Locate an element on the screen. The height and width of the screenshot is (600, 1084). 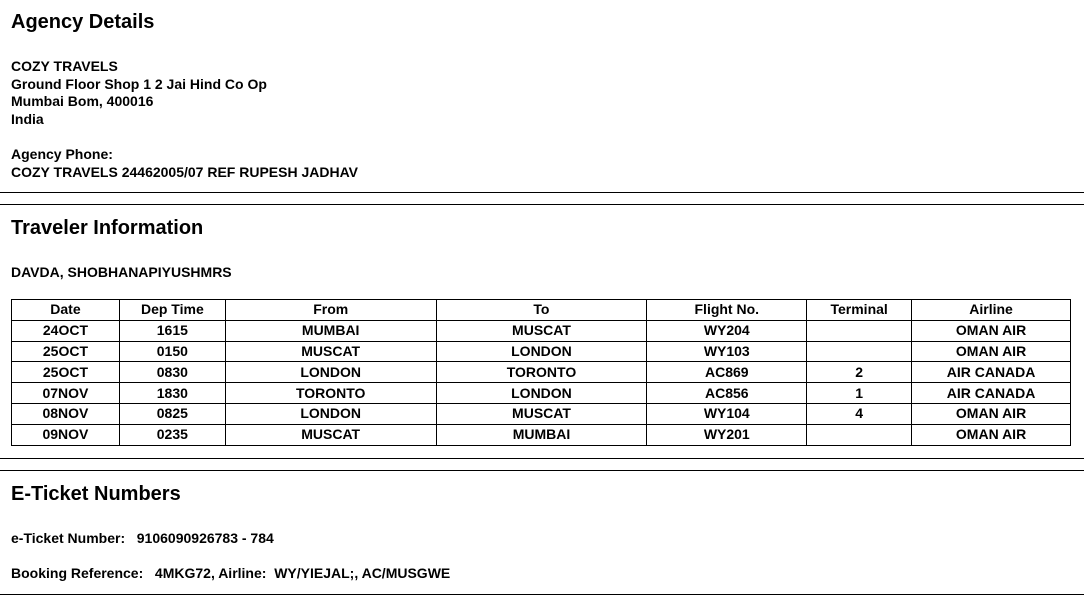
table-cell: AC856 is located at coordinates (727, 393).